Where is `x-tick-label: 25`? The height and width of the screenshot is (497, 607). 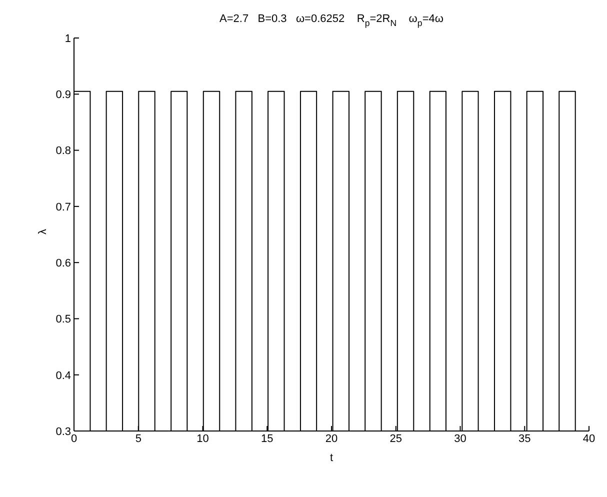
x-tick-label: 25 is located at coordinates (396, 438).